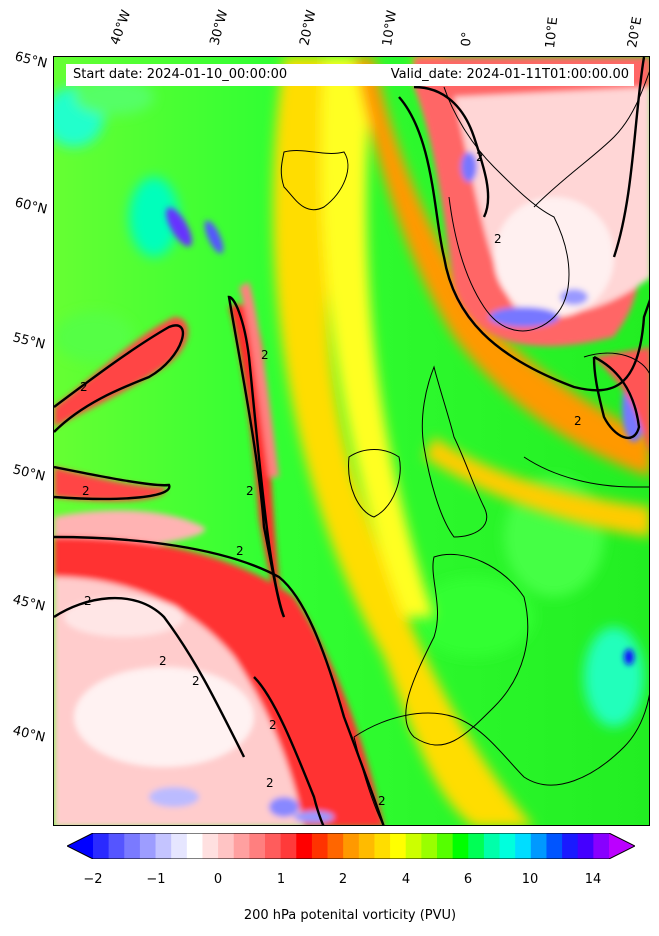  What do you see at coordinates (29, 341) in the screenshot?
I see `lat-label: 55°N` at bounding box center [29, 341].